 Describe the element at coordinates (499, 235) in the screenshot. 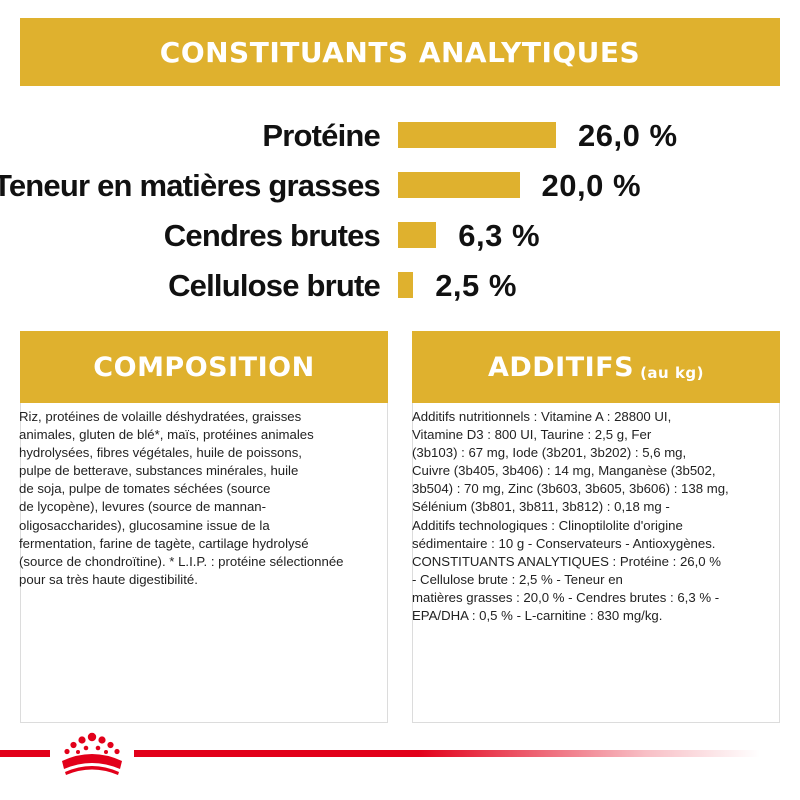

I see `row-value: 6,3 %` at that location.